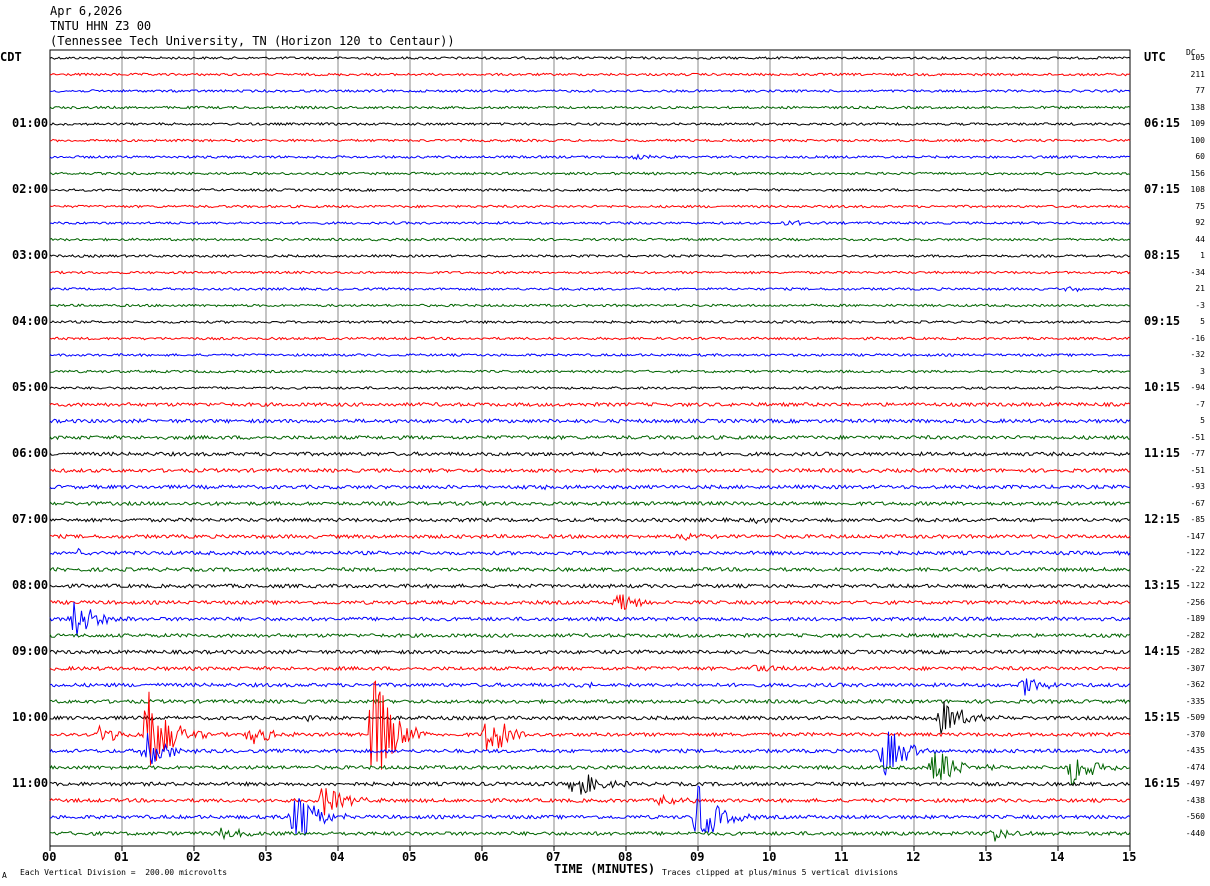  What do you see at coordinates (553, 857) in the screenshot?
I see `x-tick-label: 07` at bounding box center [553, 857].